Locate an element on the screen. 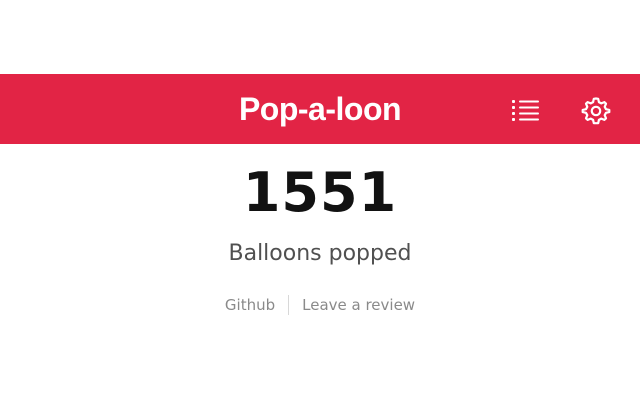 Image resolution: width=640 pixels, height=400 pixels. balloon-count: 1551 is located at coordinates (320, 192).